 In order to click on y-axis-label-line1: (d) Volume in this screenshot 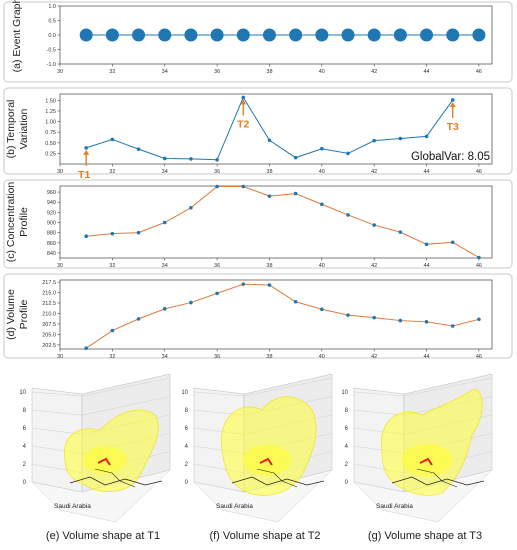, I will do `click(11, 314)`.